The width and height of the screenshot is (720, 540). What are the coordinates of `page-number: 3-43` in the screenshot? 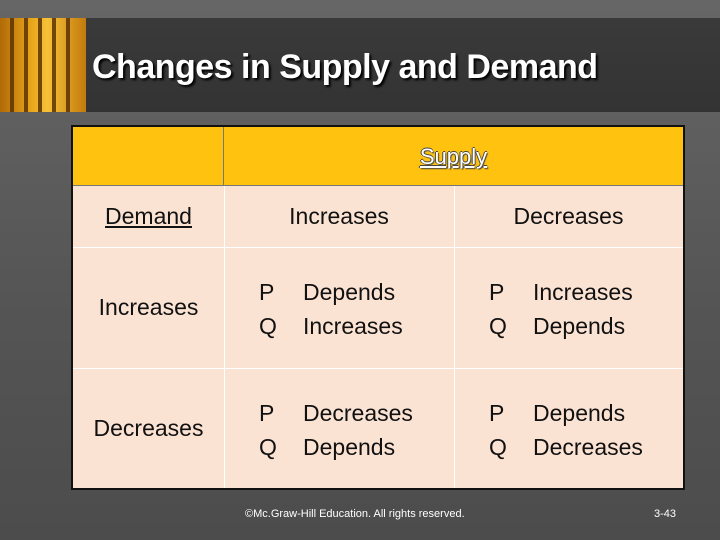 It's located at (665, 514).